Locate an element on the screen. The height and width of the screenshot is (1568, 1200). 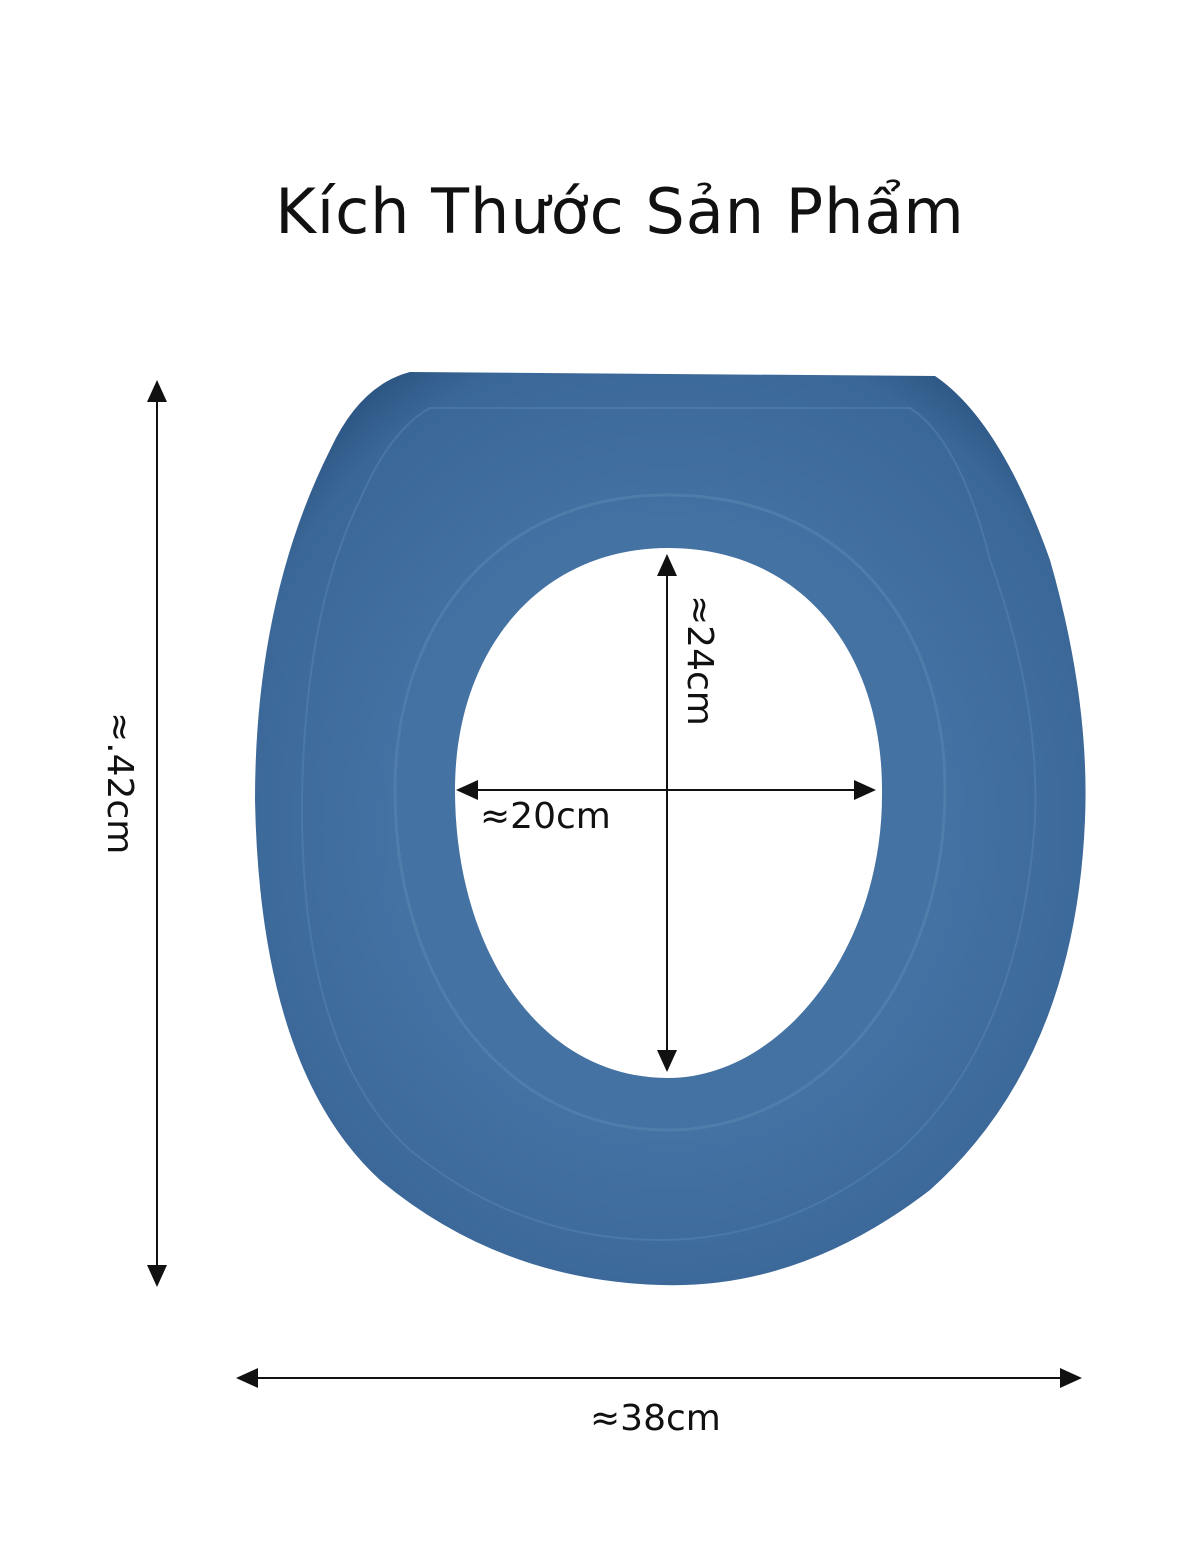
inner-width-label: ≈20cm is located at coordinates (545, 816).